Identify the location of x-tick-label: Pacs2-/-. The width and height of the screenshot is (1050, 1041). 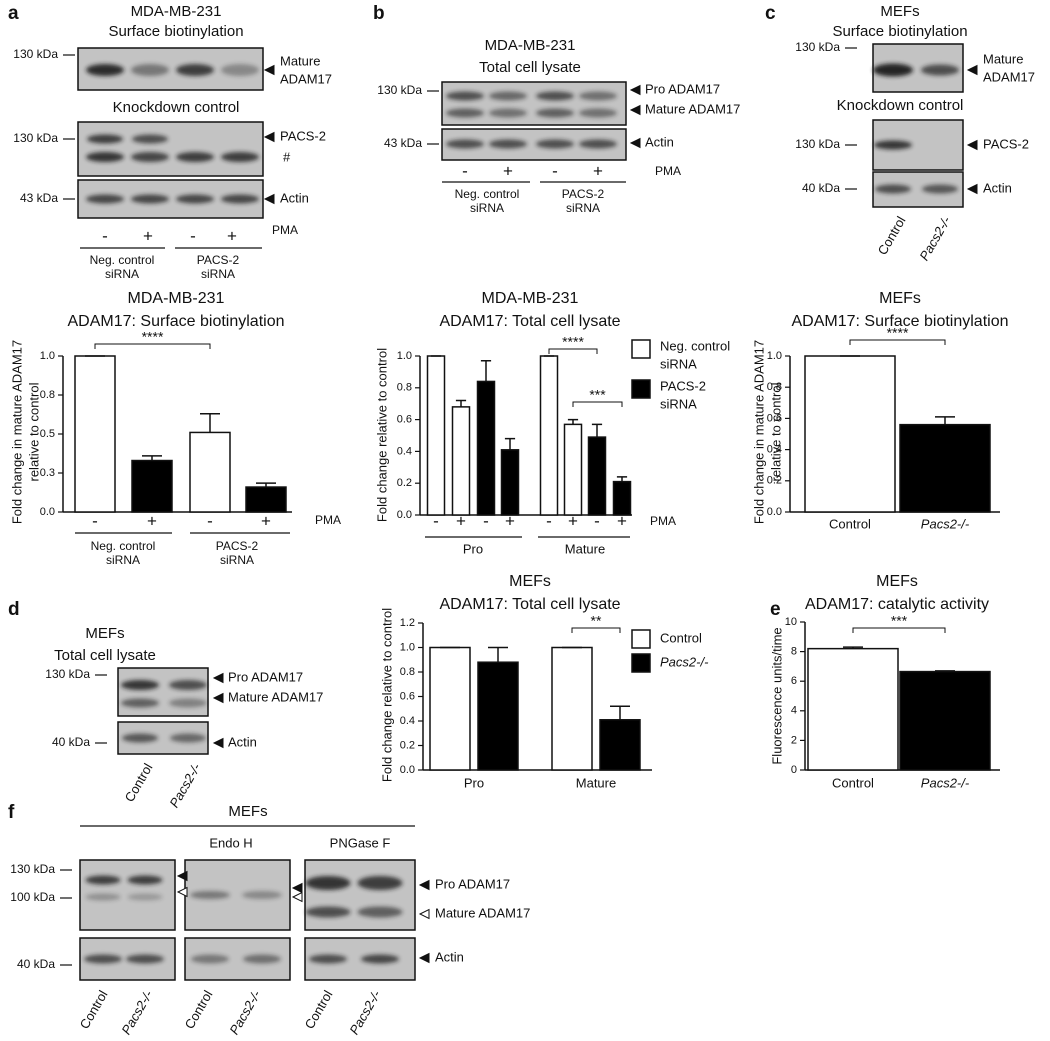
(945, 523).